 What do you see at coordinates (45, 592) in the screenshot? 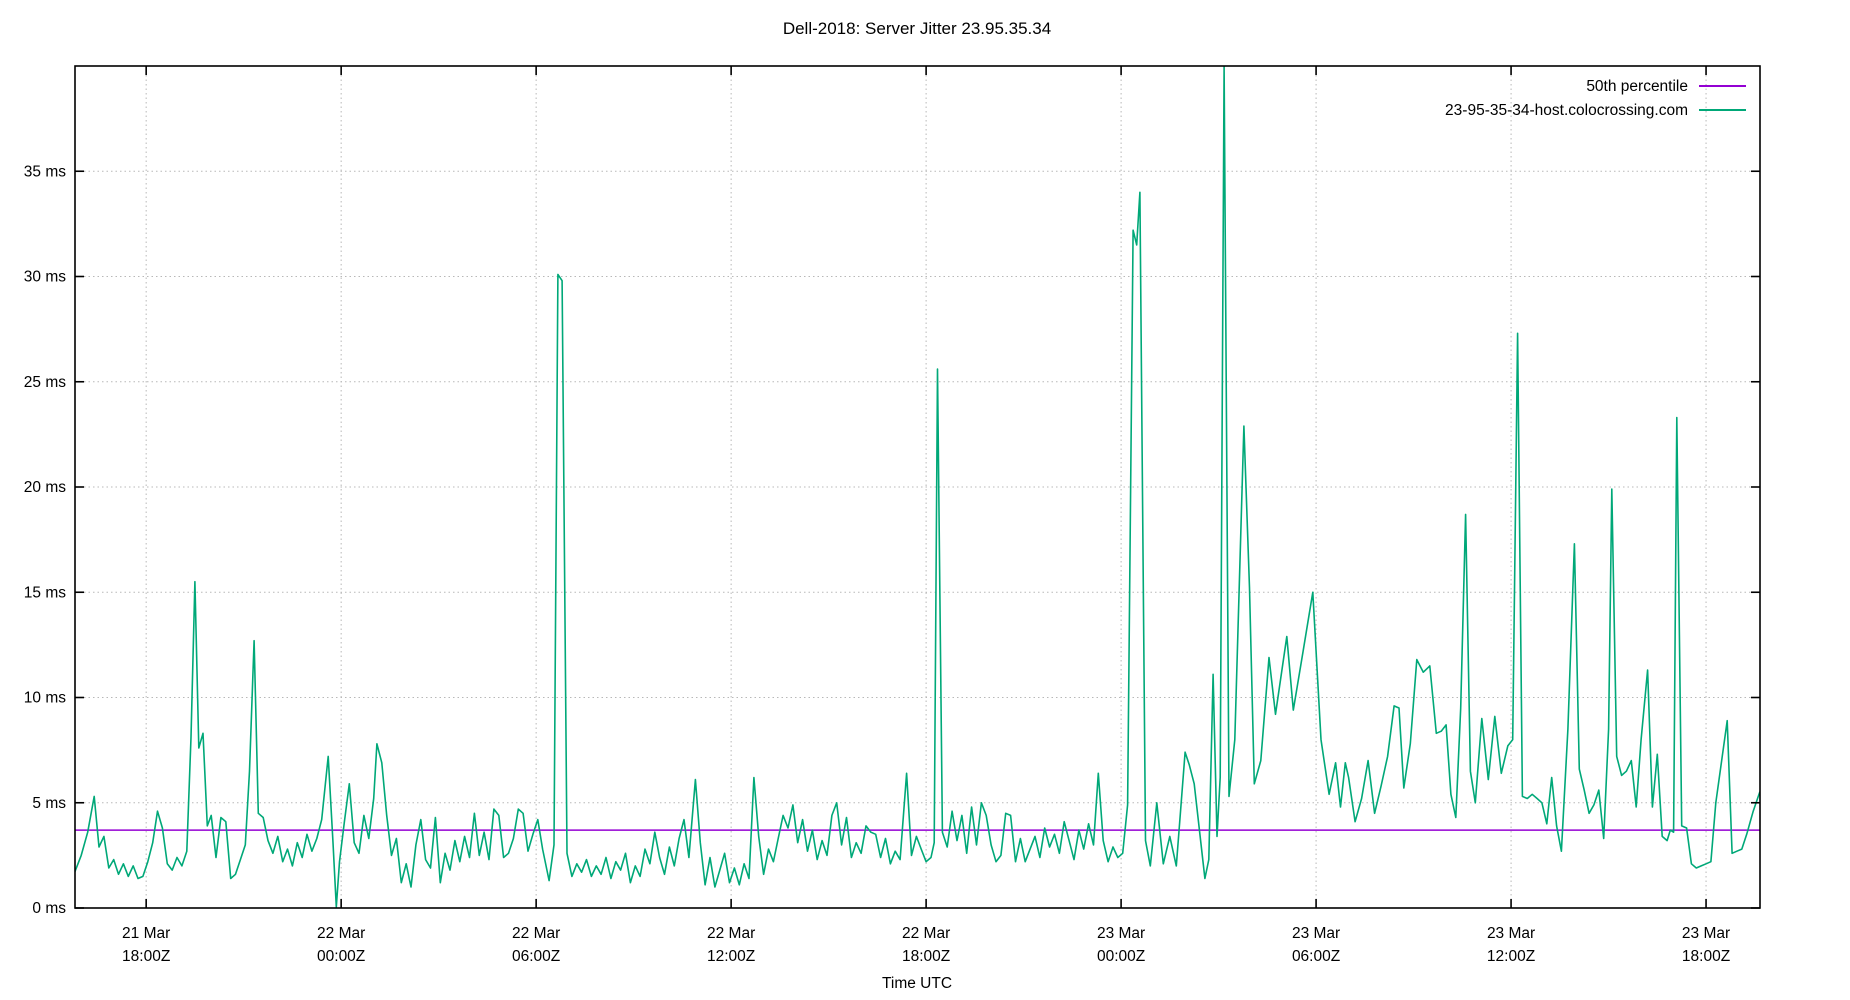
I see `y-tick-label: 15 ms` at bounding box center [45, 592].